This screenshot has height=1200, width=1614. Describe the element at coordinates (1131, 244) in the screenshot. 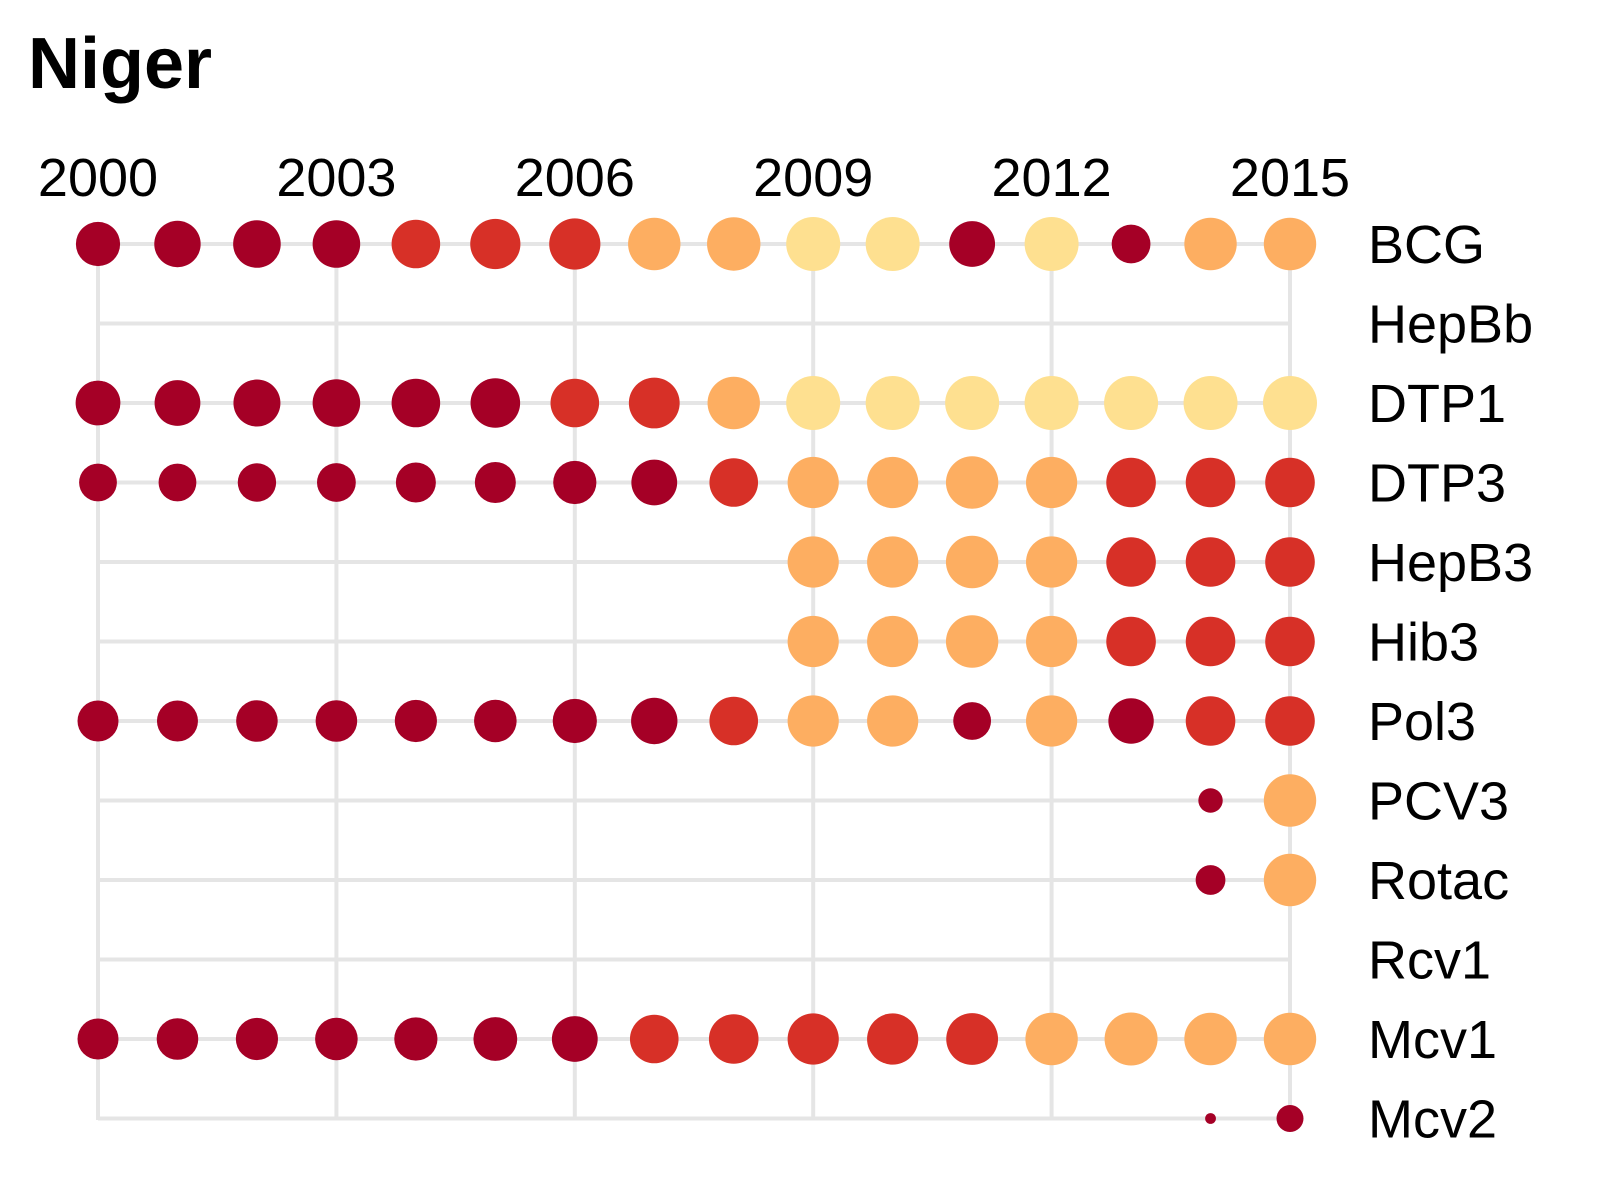

I see `point-bcg-2013` at that location.